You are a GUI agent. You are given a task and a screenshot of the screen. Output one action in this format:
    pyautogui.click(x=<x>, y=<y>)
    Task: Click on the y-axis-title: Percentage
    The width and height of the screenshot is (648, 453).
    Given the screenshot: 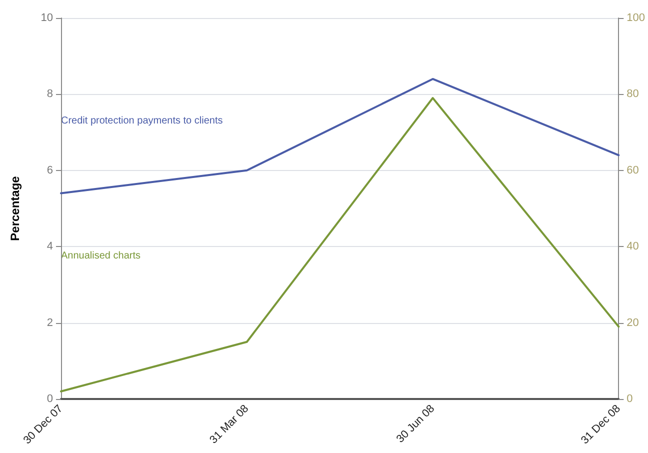 What is the action you would take?
    pyautogui.click(x=15, y=208)
    